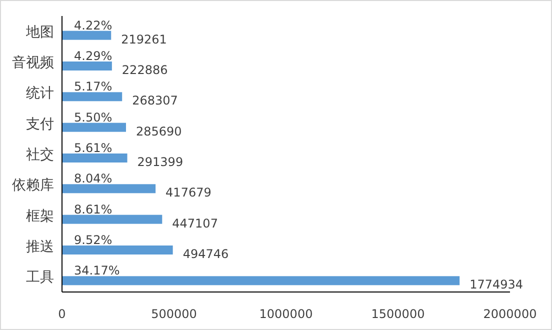  I want to click on x-tick-label: 2000000, so click(510, 314).